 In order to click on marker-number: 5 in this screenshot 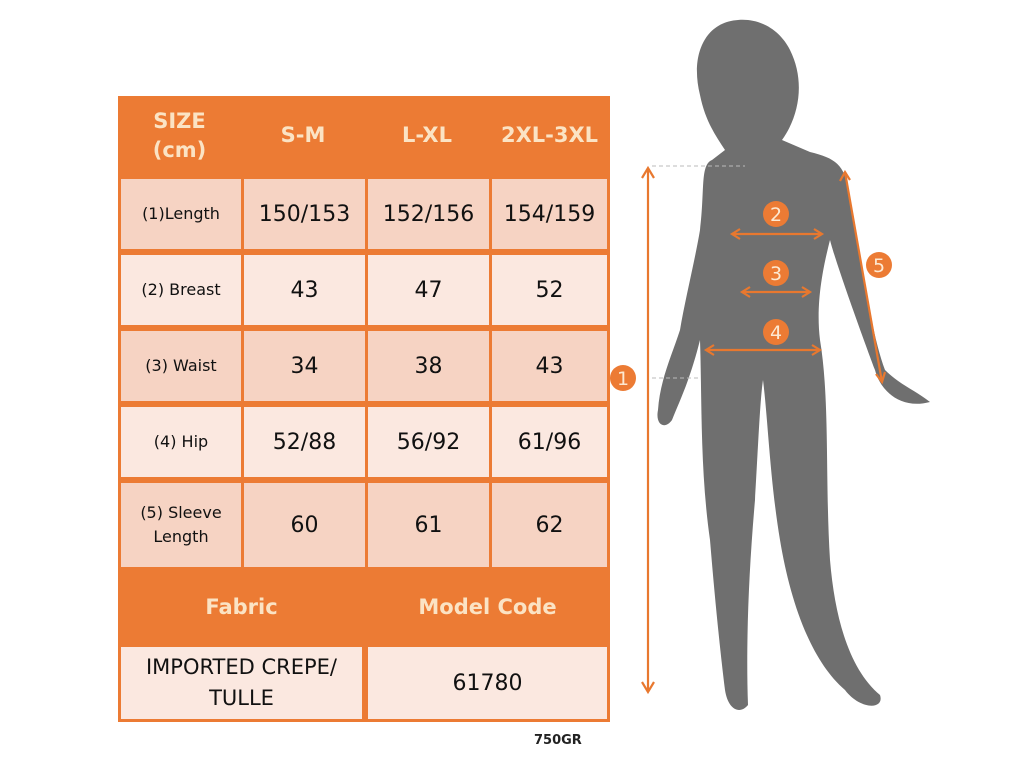, I will do `click(879, 266)`.